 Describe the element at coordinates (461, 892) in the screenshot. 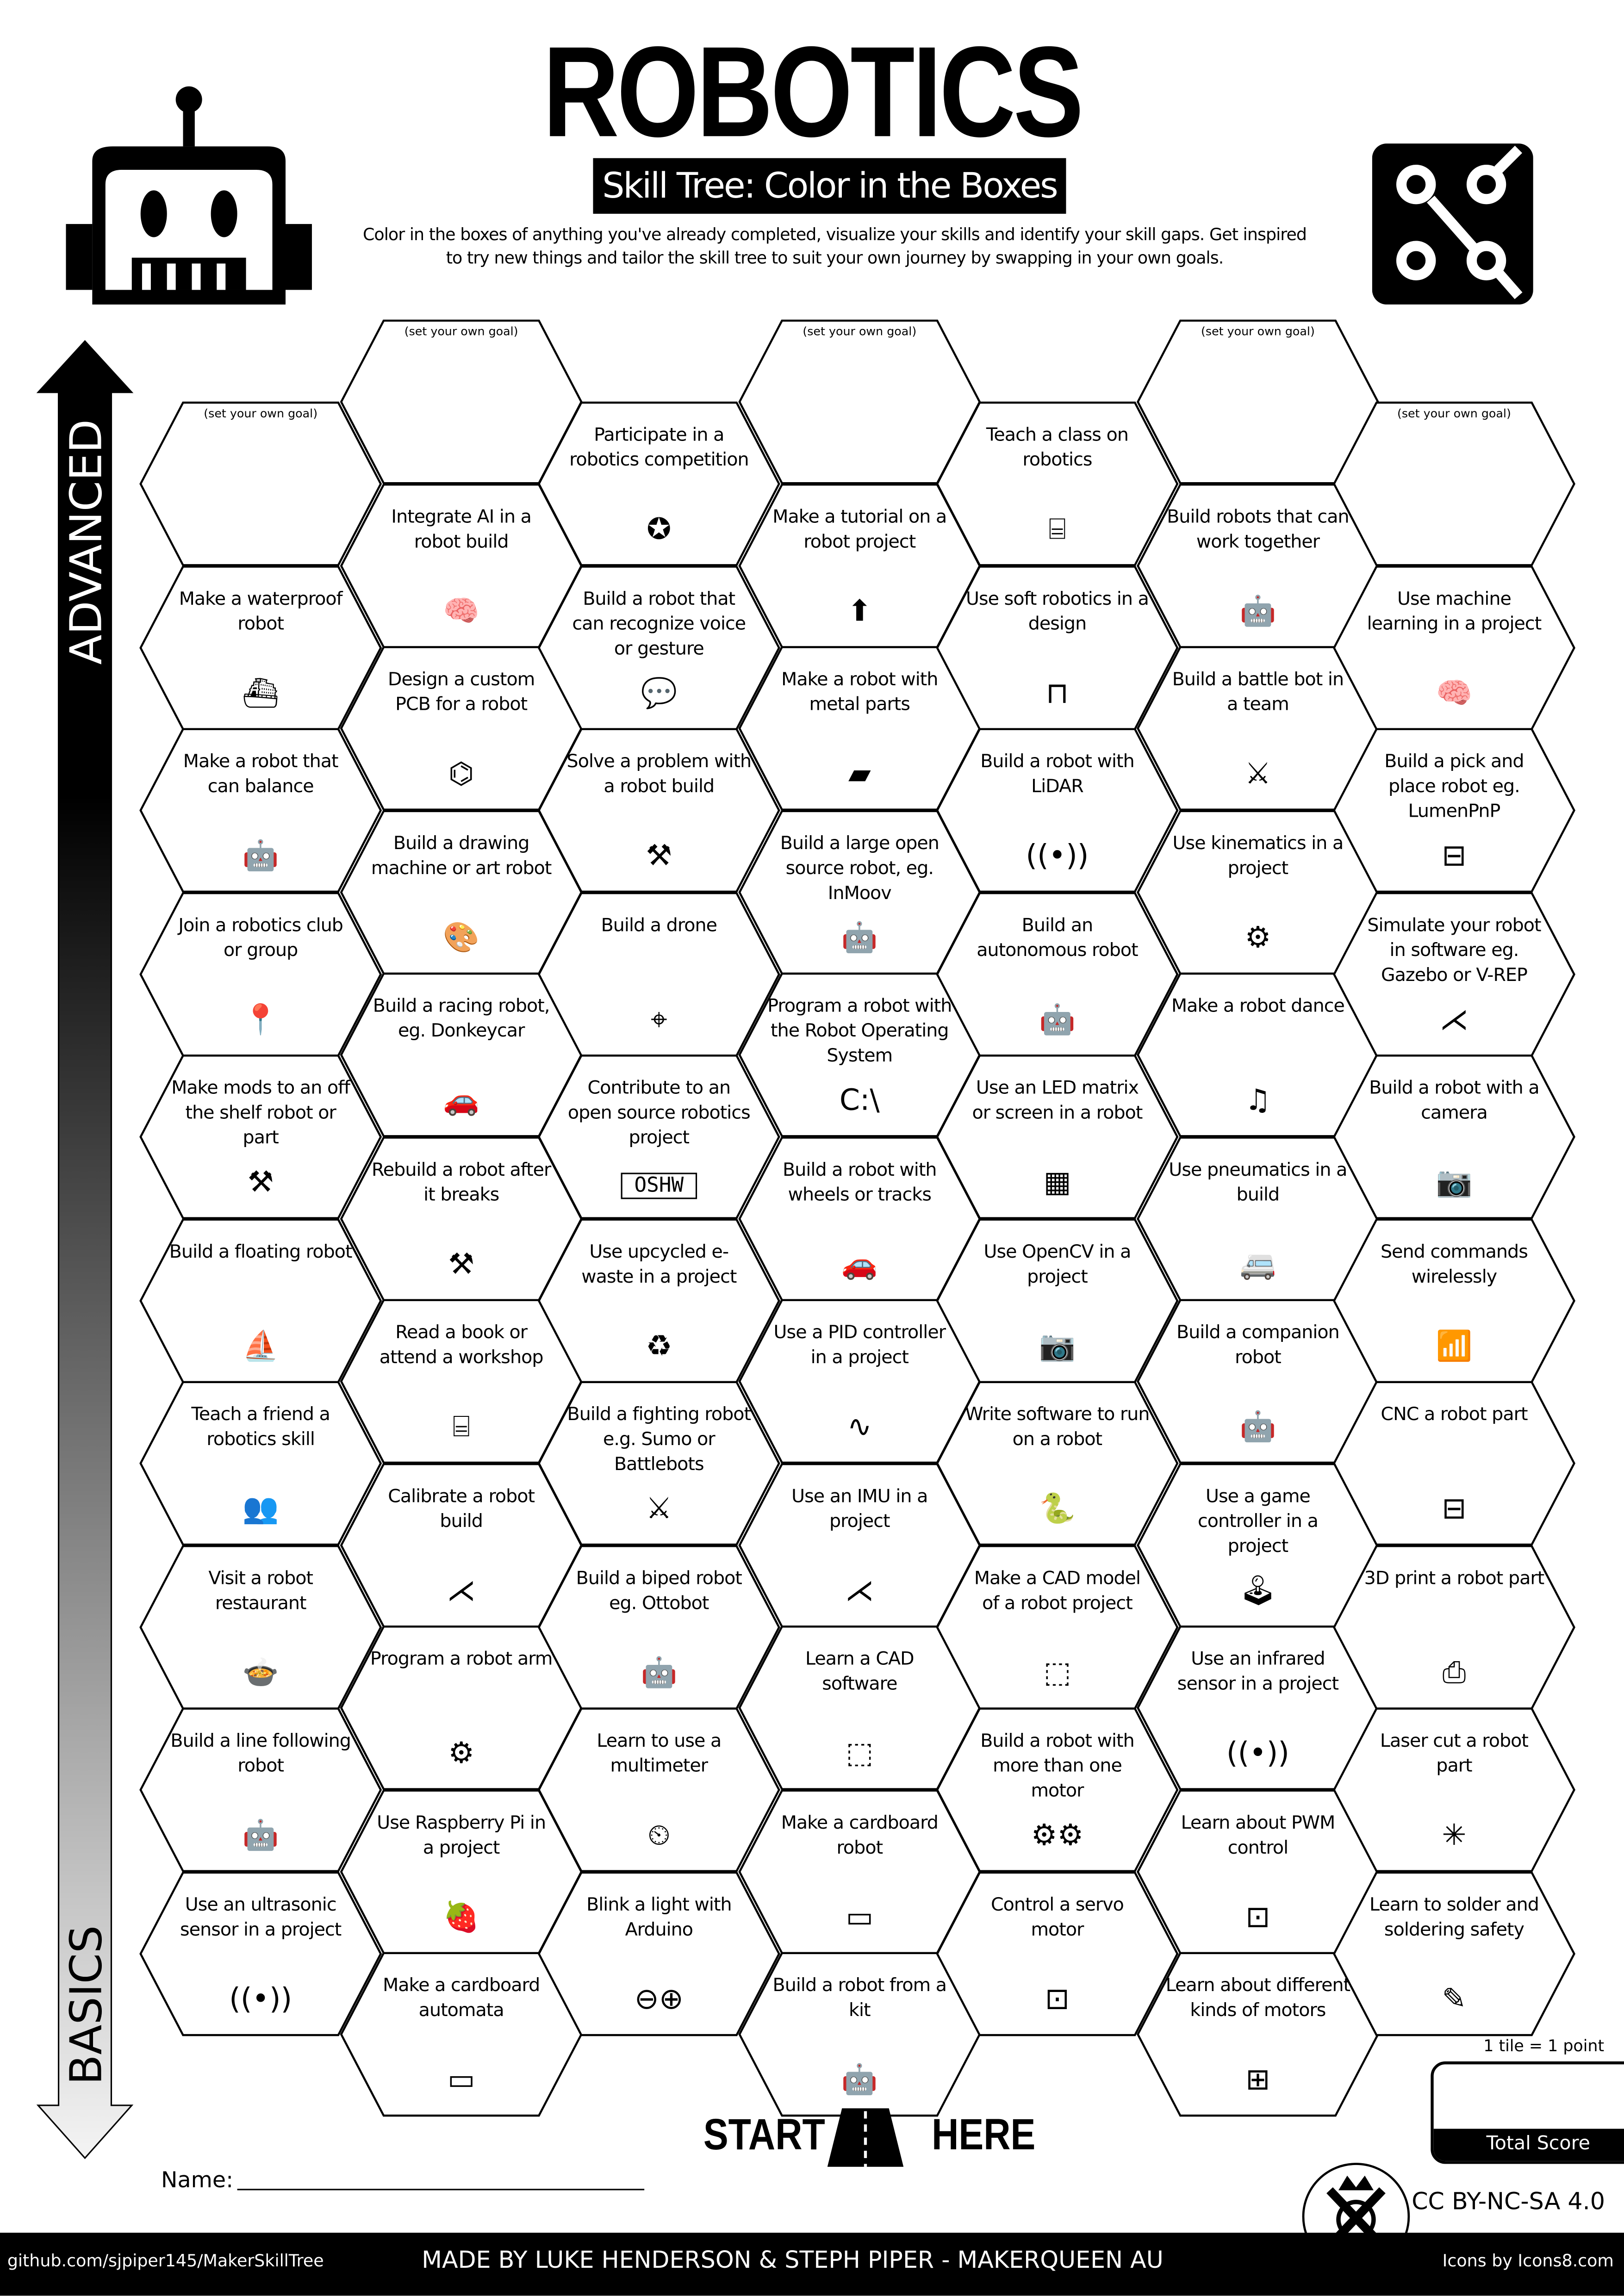

I see `skill-tile: Build a drawing machine or art robot 🎨` at that location.